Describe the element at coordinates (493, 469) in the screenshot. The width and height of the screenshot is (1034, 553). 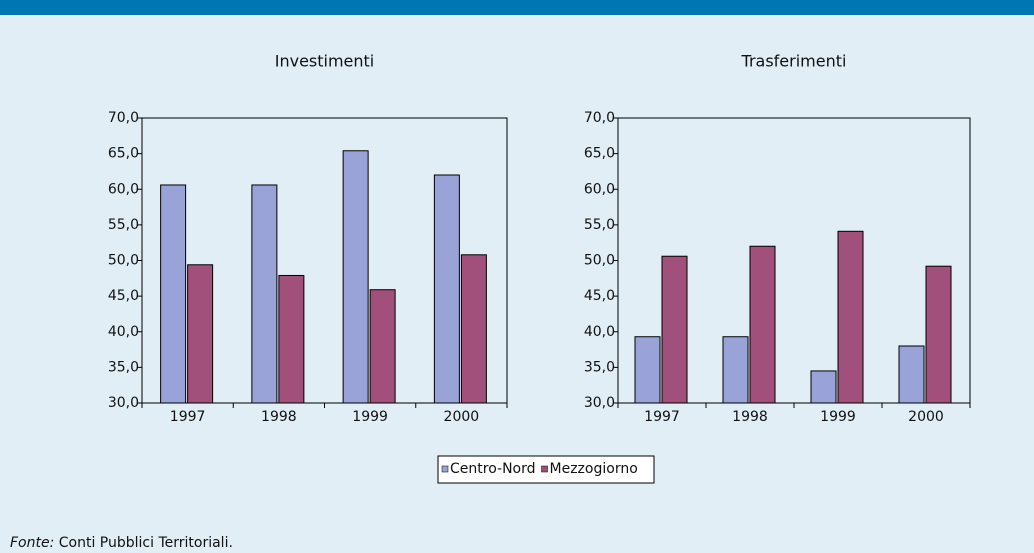
I see `legend-label: Centro-Nord` at that location.